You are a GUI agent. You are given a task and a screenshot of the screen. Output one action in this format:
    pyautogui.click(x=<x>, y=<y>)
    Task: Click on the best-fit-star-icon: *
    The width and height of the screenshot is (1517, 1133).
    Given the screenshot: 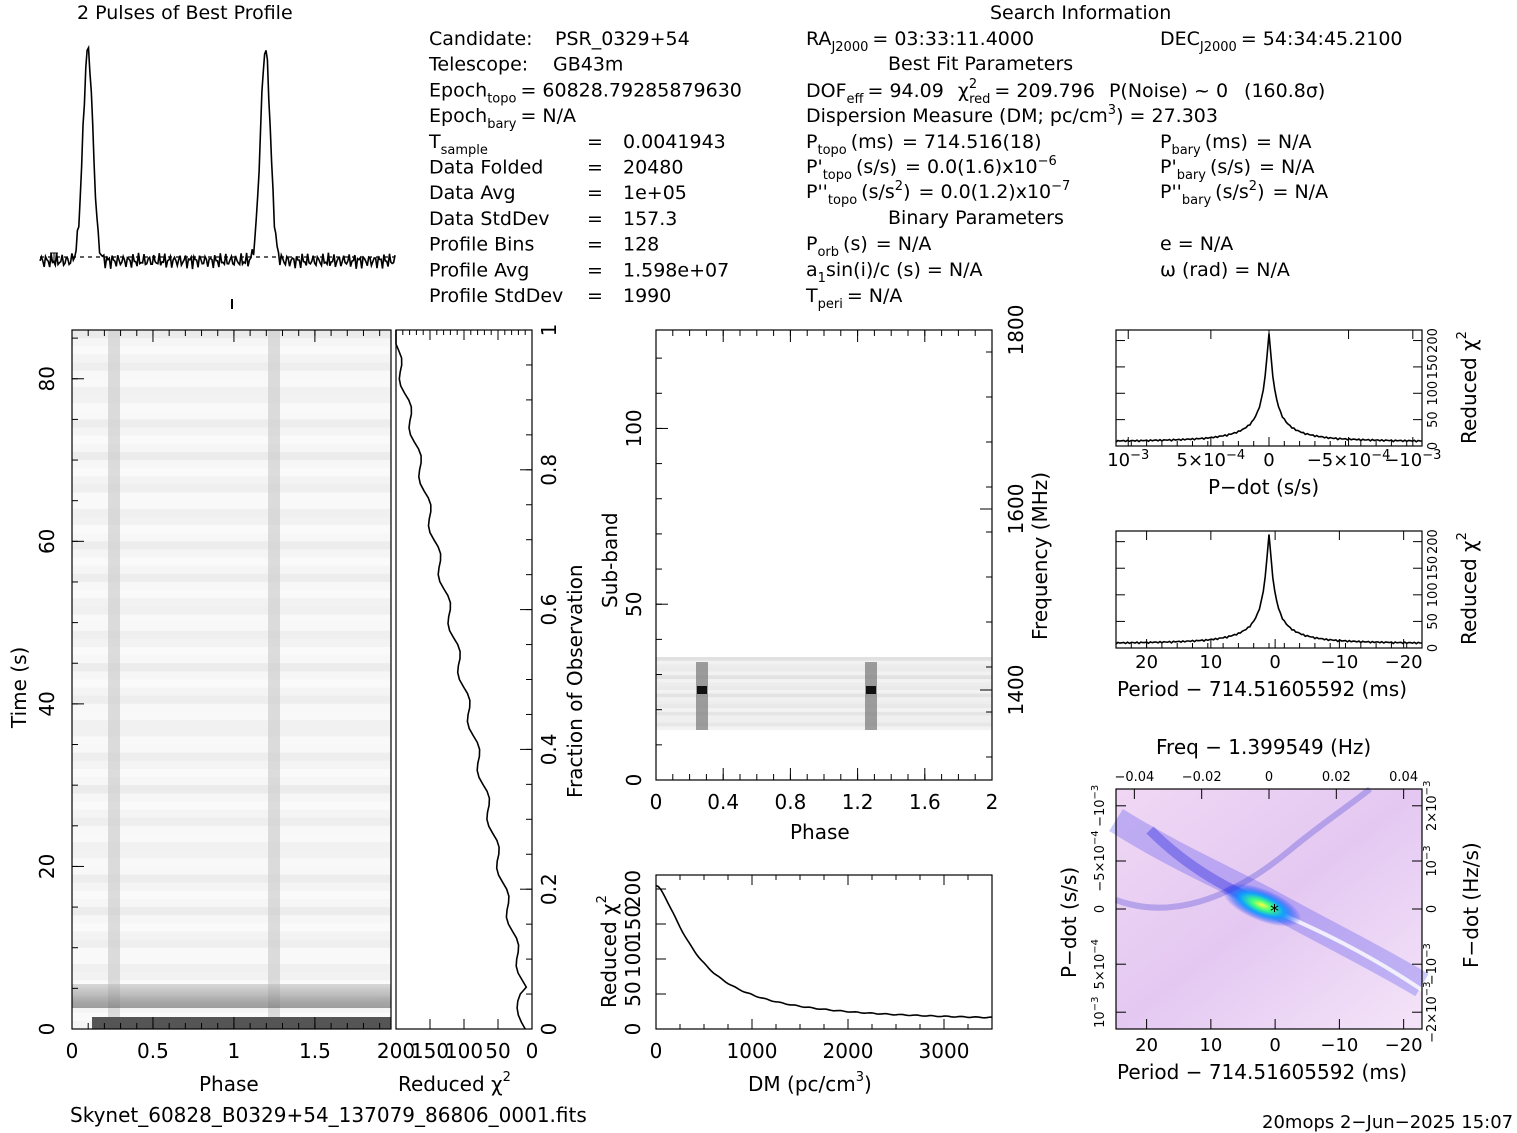 What is the action you would take?
    pyautogui.click(x=1274, y=911)
    